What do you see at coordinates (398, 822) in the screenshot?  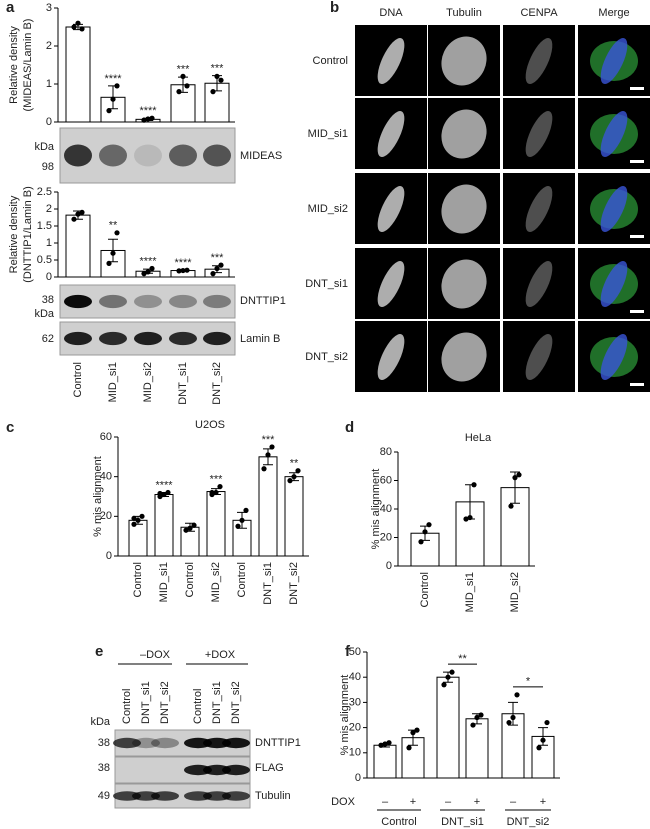 I see `group-label: Control` at bounding box center [398, 822].